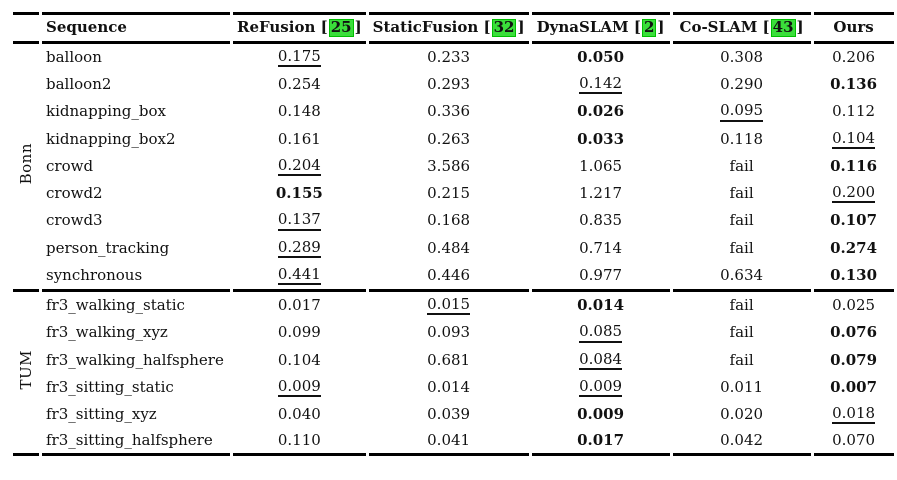  I want to click on value: 0.168, so click(449, 220).